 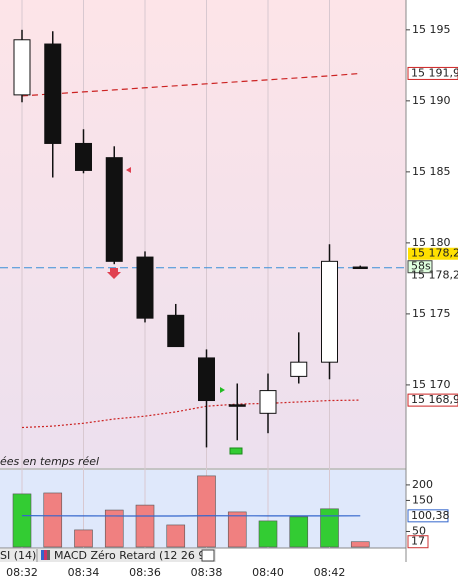 I want to click on x-tick-label: 08:36, so click(x=145, y=571).